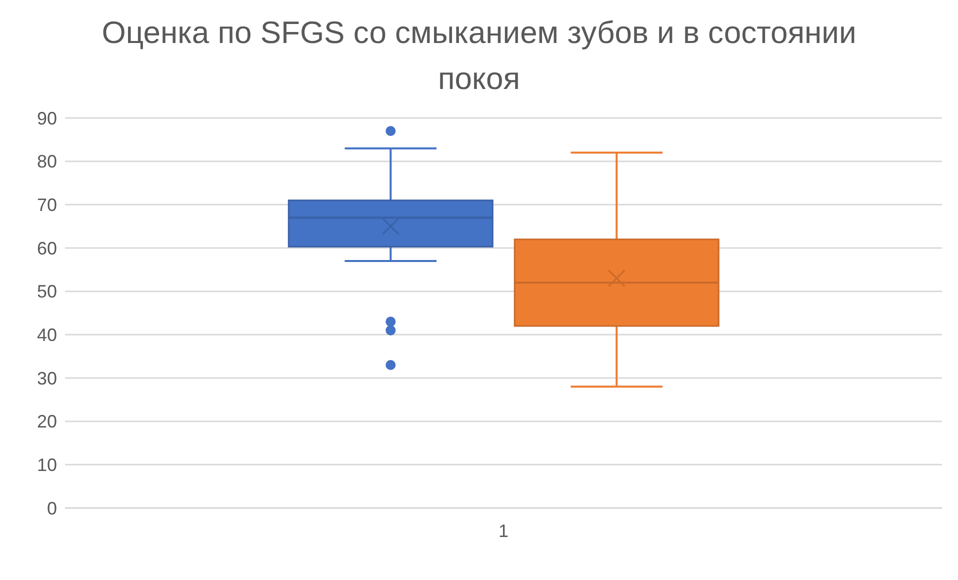 The image size is (958, 580). What do you see at coordinates (46, 118) in the screenshot?
I see `y-tick-label: 90` at bounding box center [46, 118].